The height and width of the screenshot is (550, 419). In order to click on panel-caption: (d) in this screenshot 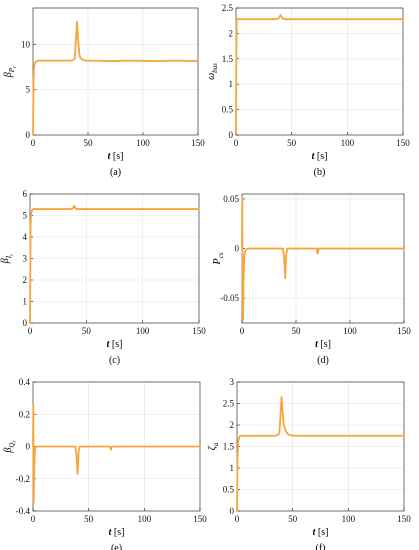, I will do `click(323, 360)`.